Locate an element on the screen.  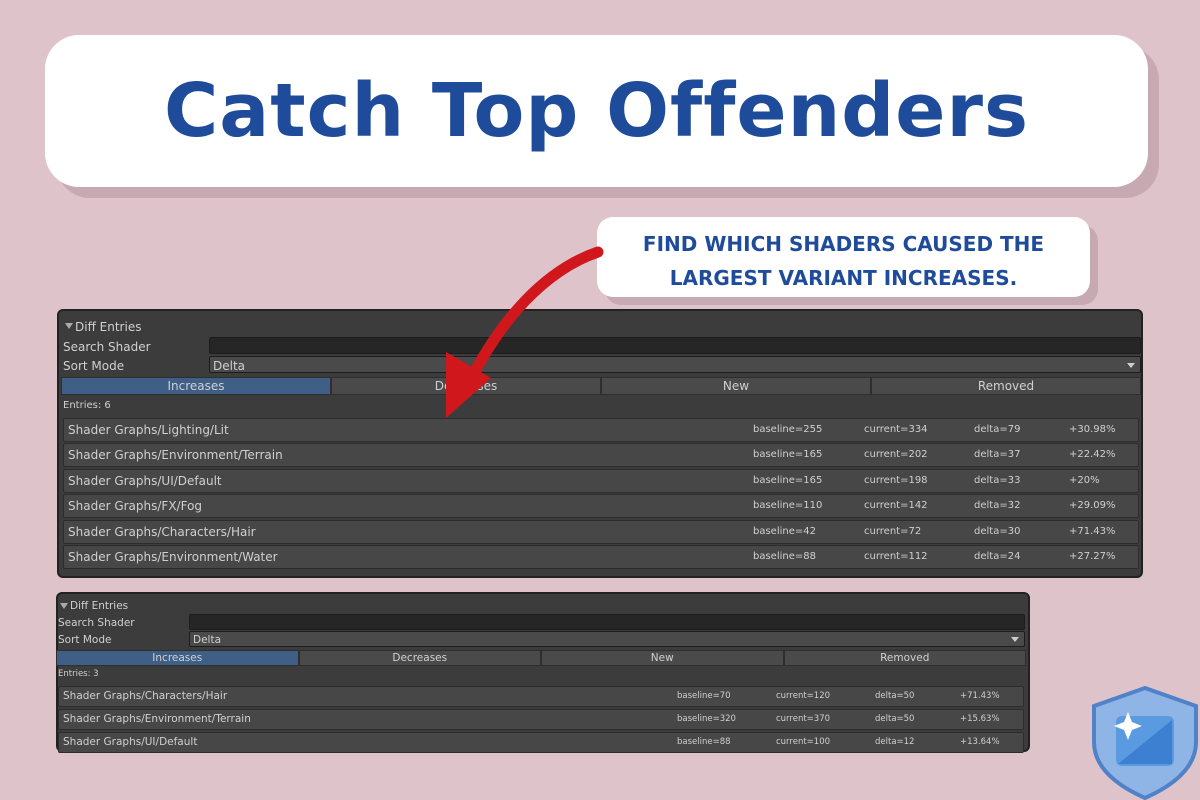
entry-stat: delta=32 is located at coordinates (997, 506).